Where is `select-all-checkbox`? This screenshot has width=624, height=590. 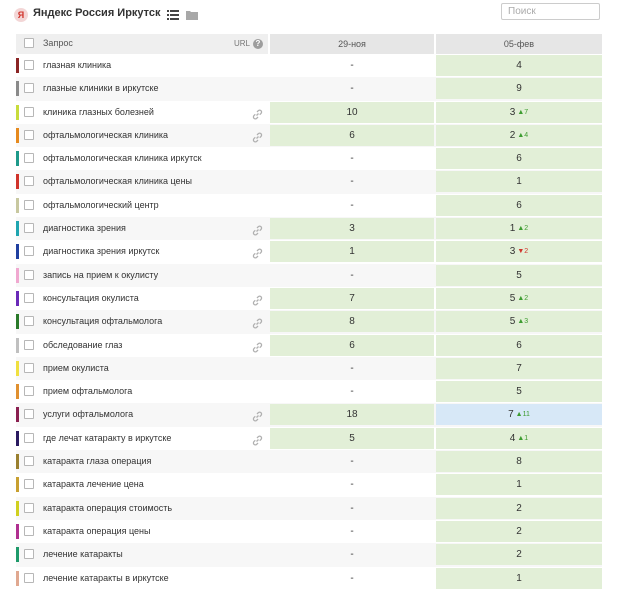 select-all-checkbox is located at coordinates (29, 43).